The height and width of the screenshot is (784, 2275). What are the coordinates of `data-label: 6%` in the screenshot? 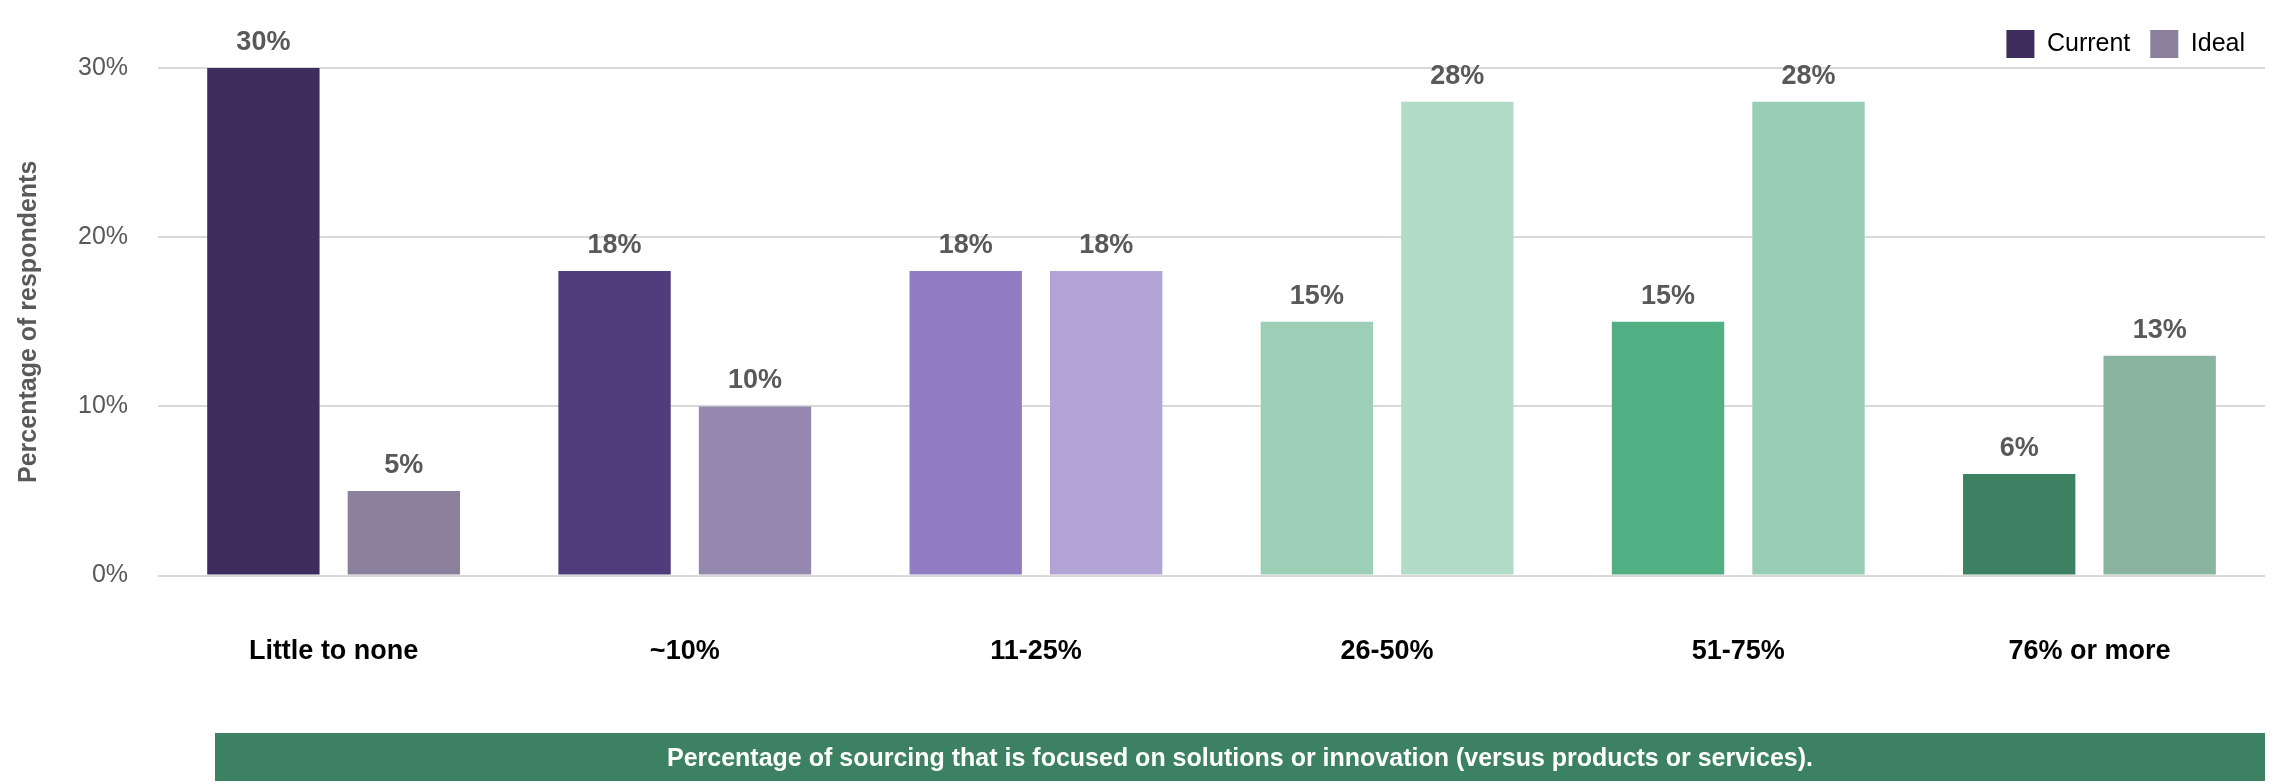 It's located at (2019, 447).